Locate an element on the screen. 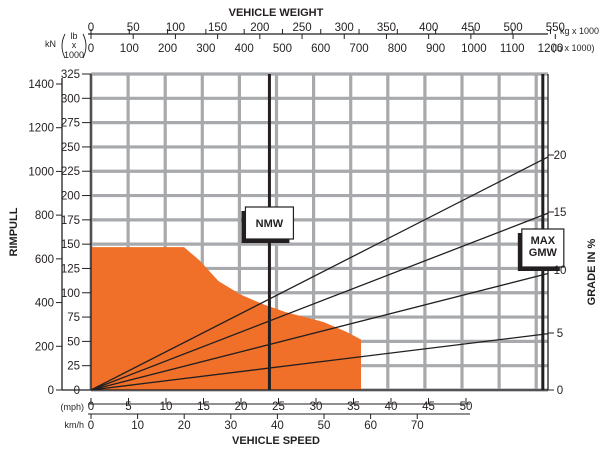  klb-tick-label: 250 is located at coordinates (70, 148).